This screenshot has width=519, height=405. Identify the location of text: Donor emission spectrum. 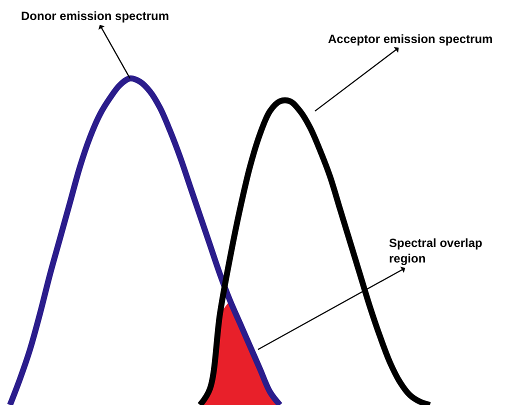
(95, 16).